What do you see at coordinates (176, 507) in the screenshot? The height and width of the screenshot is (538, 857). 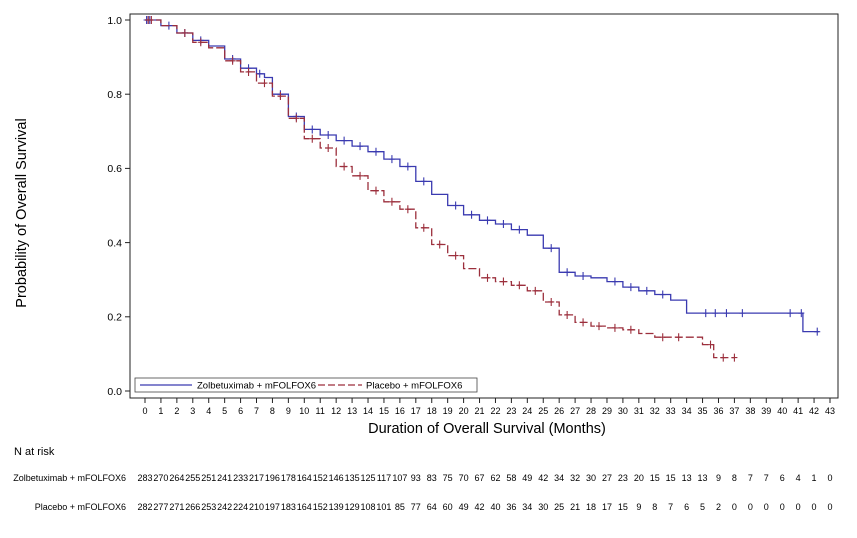 I see `risk-value-1-2: 271` at bounding box center [176, 507].